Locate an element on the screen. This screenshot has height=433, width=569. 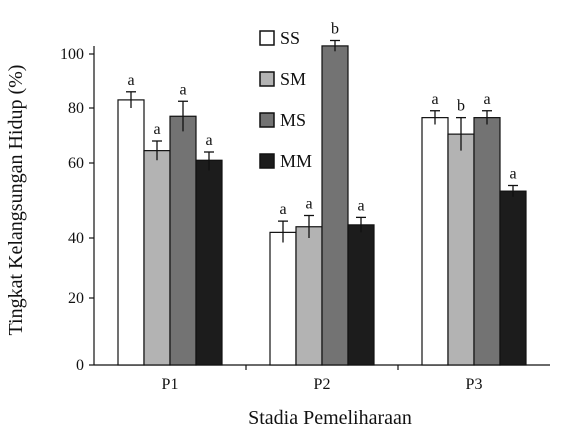
y-tick-label: 60 is located at coordinates (76, 163).